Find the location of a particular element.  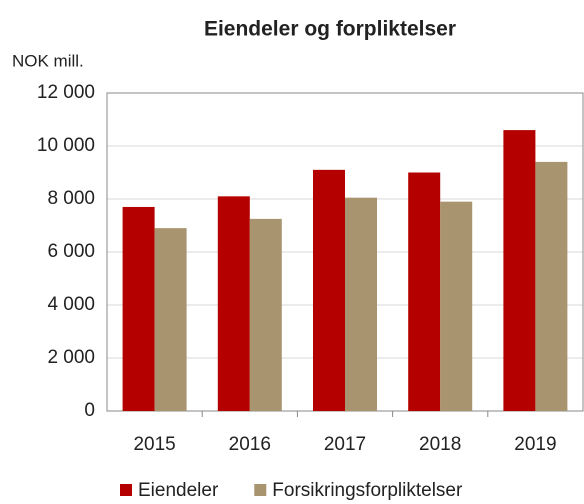

y-tick-label: 6 000 is located at coordinates (71, 251).